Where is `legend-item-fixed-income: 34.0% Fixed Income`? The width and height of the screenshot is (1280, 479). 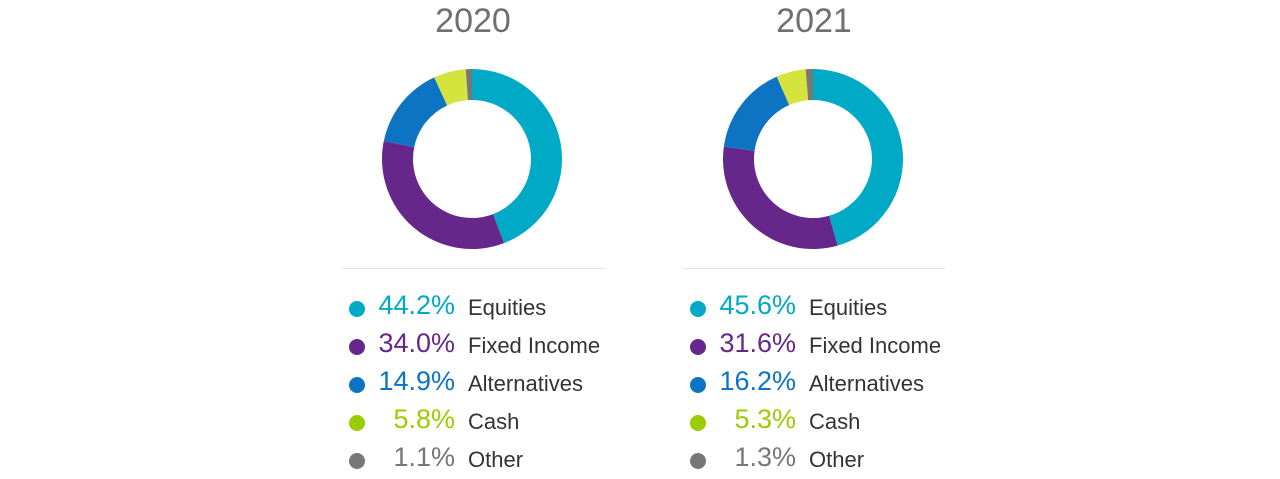 legend-item-fixed-income: 34.0% Fixed Income is located at coordinates (492, 344).